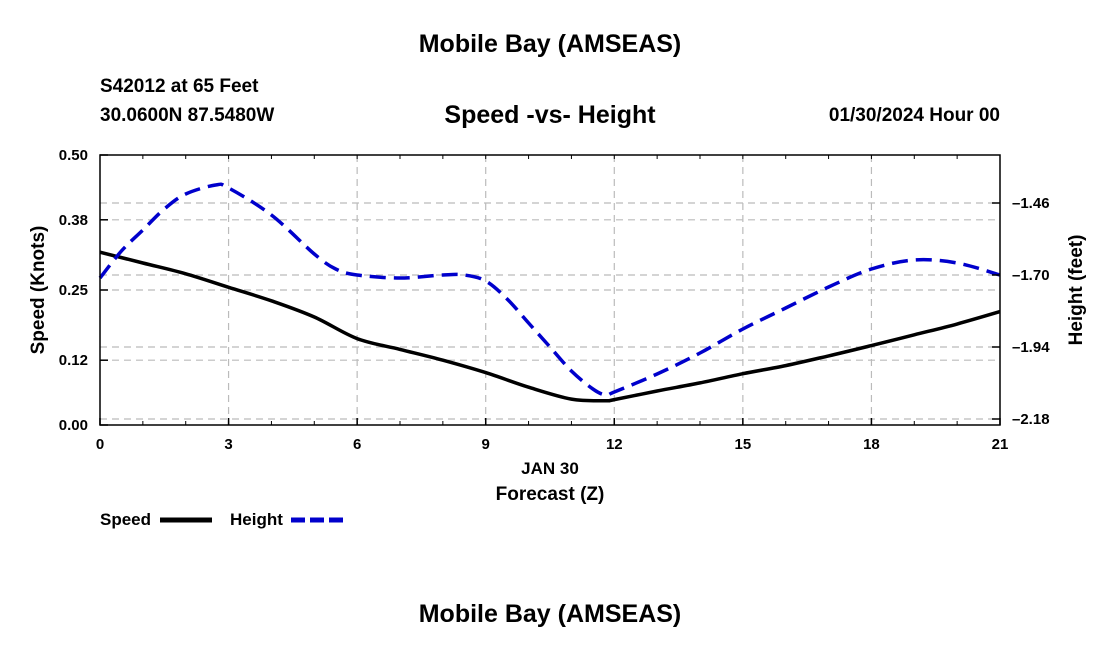 The width and height of the screenshot is (1100, 650). Describe the element at coordinates (256, 519) in the screenshot. I see `legend-height-label: Height` at that location.